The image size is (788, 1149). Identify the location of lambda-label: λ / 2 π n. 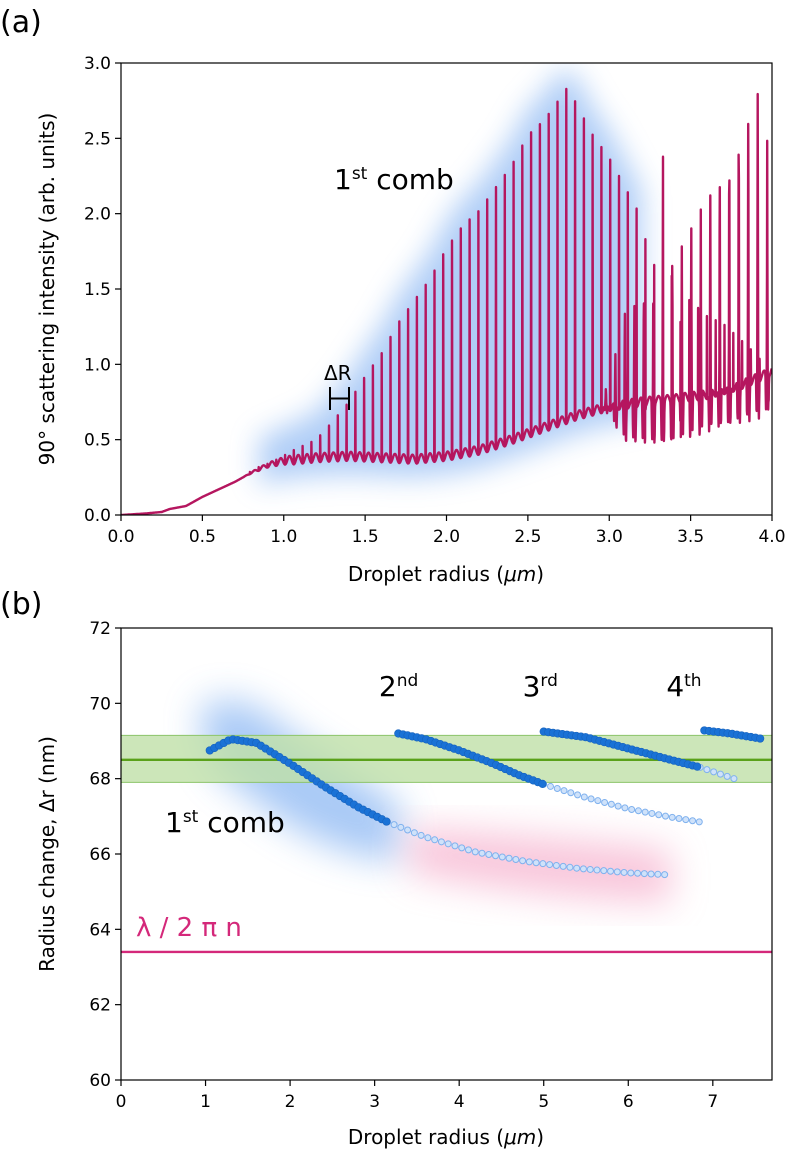
(189, 928).